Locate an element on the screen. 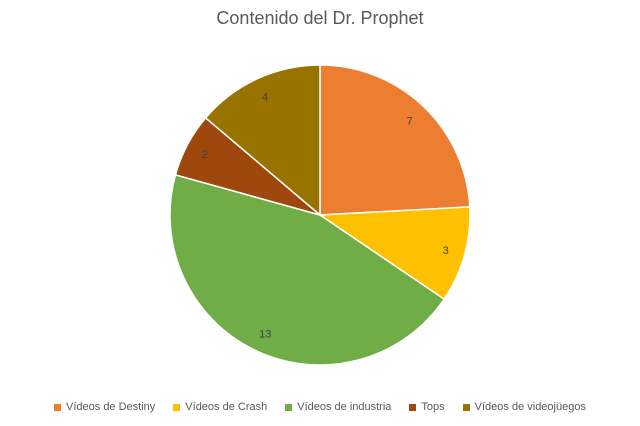  legend-item-crash: Vídeos de Crash is located at coordinates (220, 407).